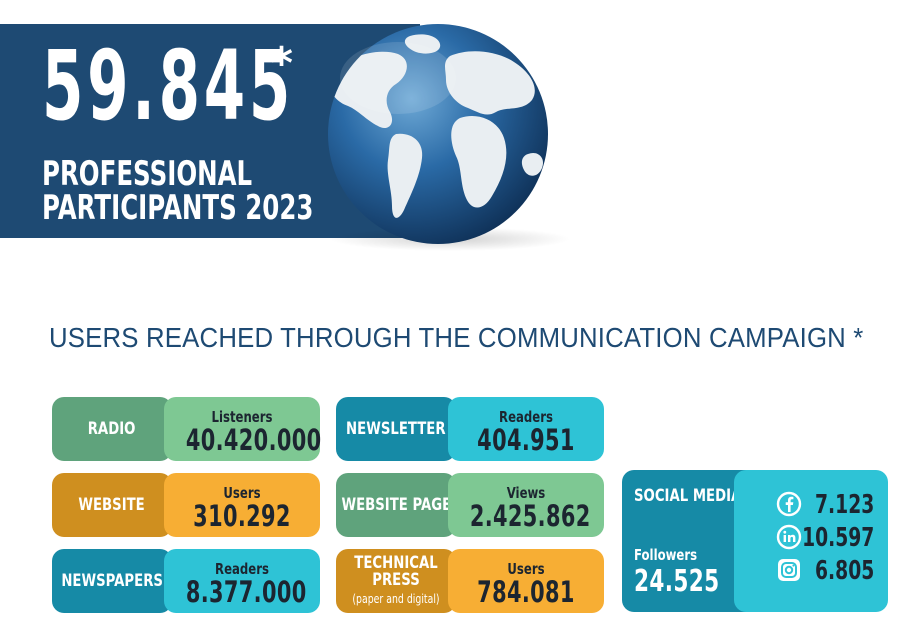 The image size is (908, 634). I want to click on social-followers-total: 24.525, so click(677, 581).